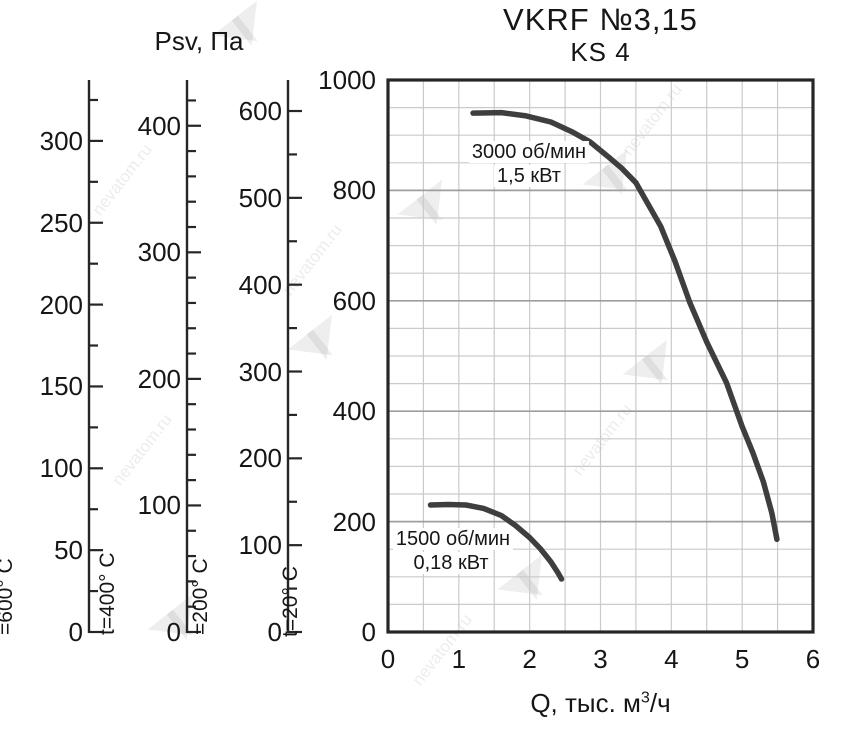 The image size is (843, 738). What do you see at coordinates (61, 222) in the screenshot?
I see `temp-scale-tick-label: 250` at bounding box center [61, 222].